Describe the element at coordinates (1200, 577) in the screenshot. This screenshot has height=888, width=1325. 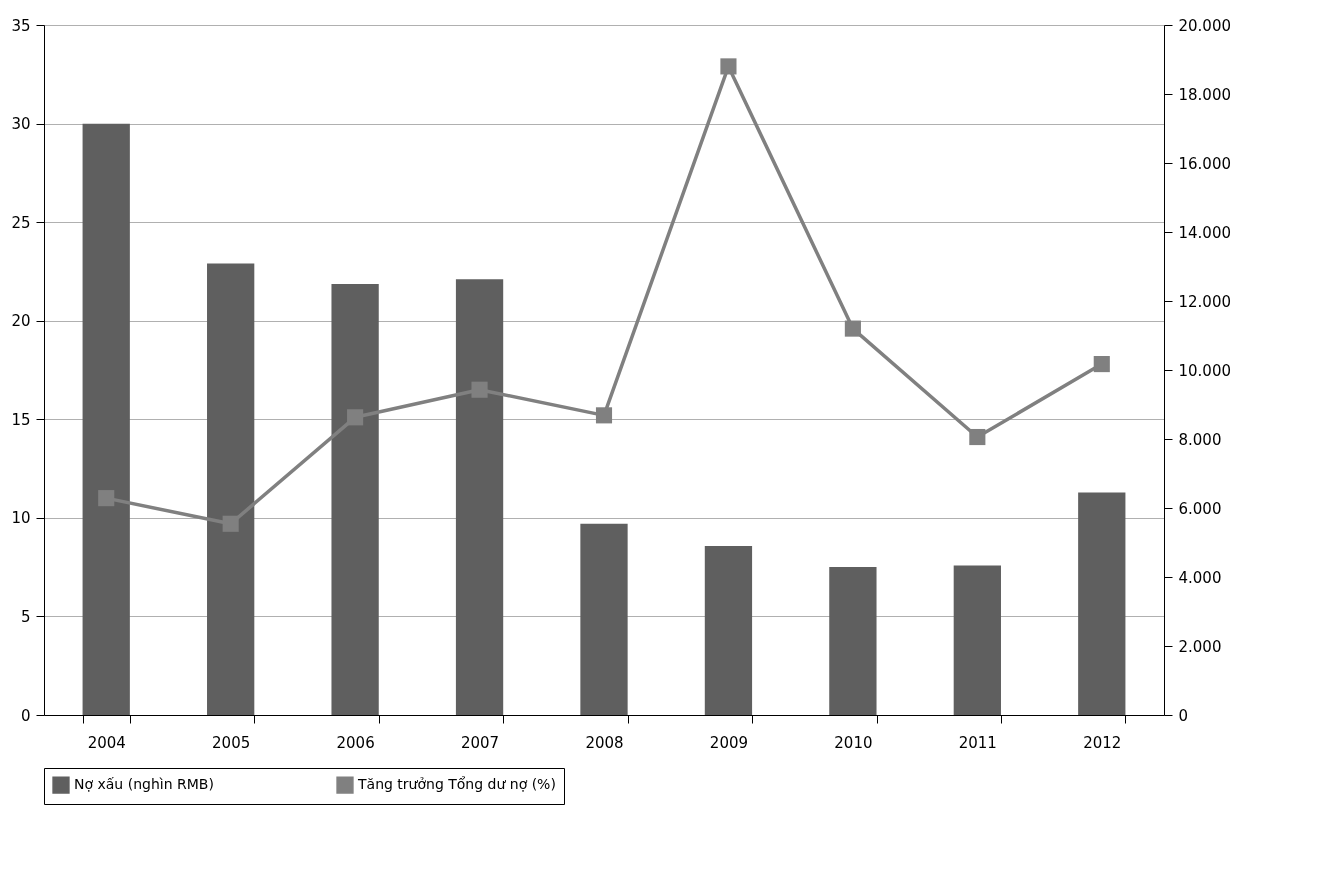
I see `y2-tick-label: 4.000` at that location.